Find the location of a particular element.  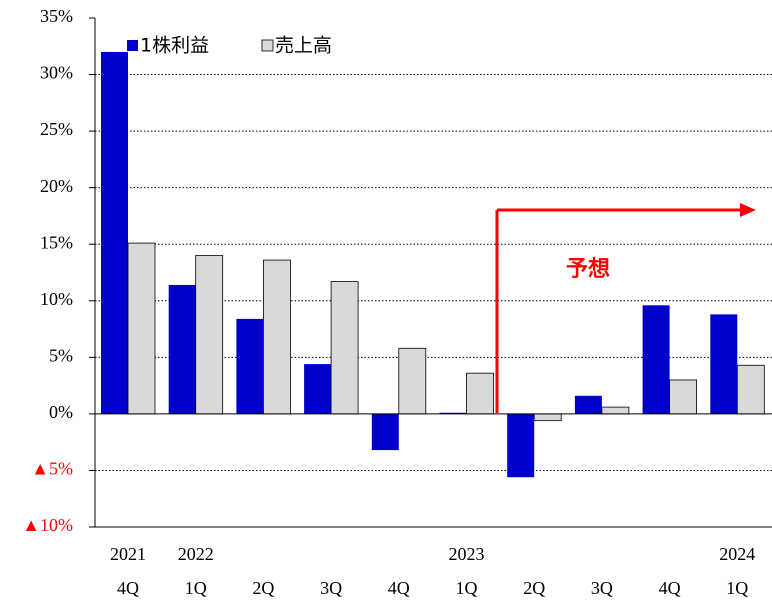

x-tick-year: 2024 is located at coordinates (737, 554).